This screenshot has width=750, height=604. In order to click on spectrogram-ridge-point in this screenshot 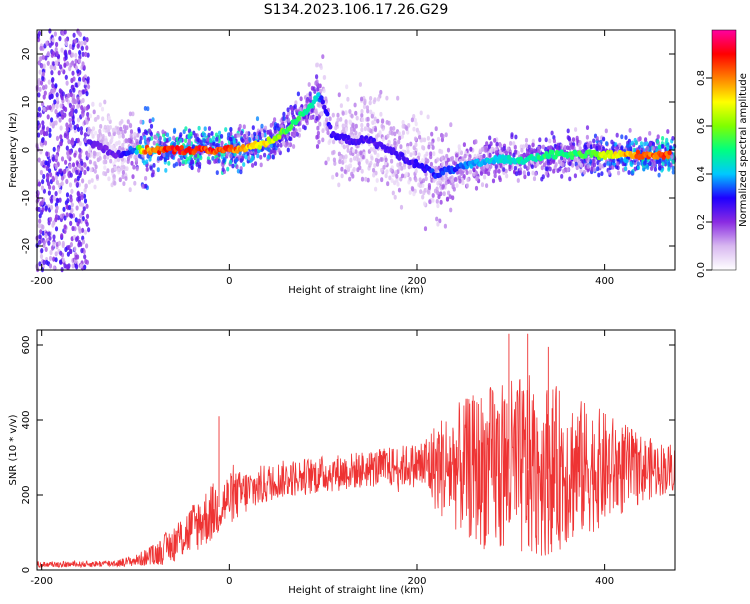, I will do `click(322, 102)`.